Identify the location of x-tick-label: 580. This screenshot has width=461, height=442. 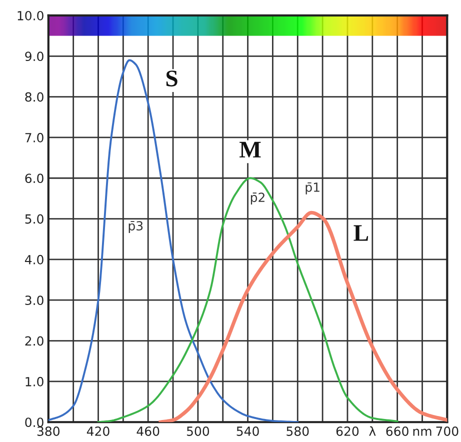
(297, 431).